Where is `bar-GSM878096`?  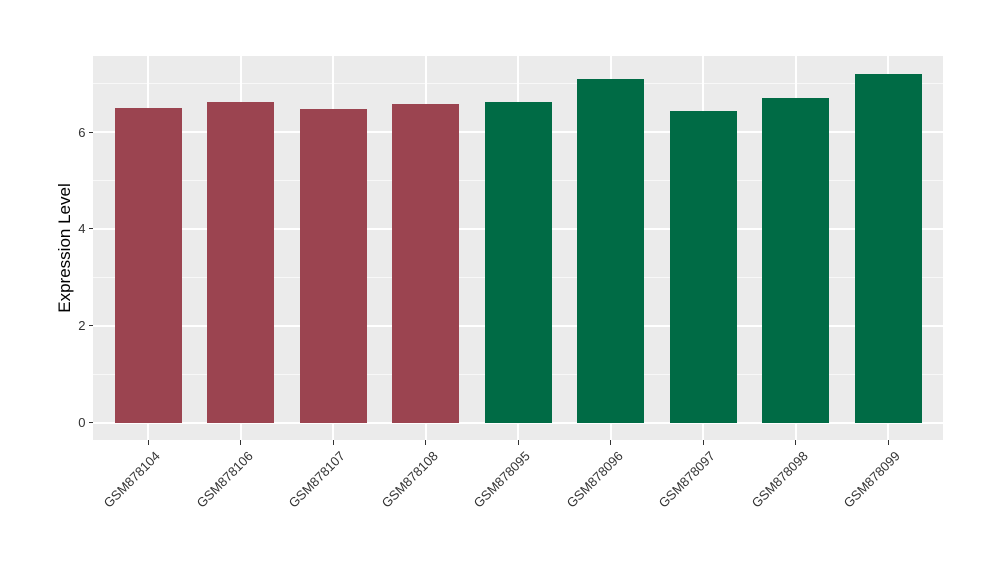
bar-GSM878096 is located at coordinates (610, 250).